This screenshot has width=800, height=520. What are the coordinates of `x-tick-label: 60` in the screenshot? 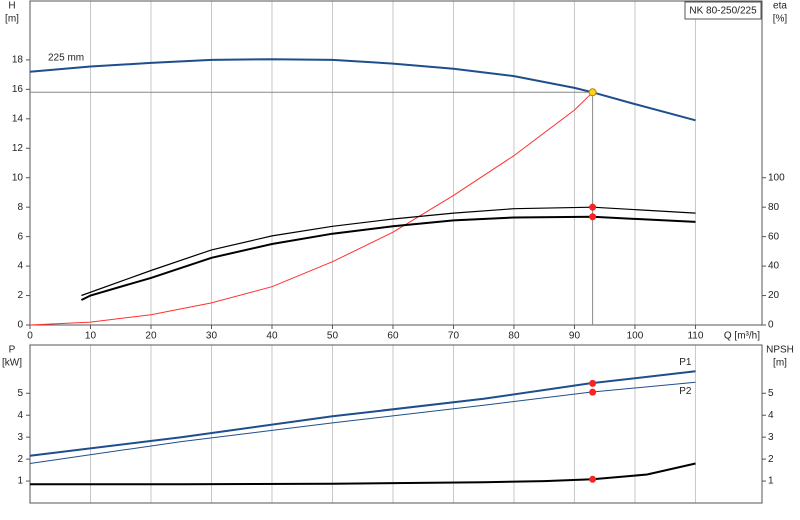 It's located at (393, 336).